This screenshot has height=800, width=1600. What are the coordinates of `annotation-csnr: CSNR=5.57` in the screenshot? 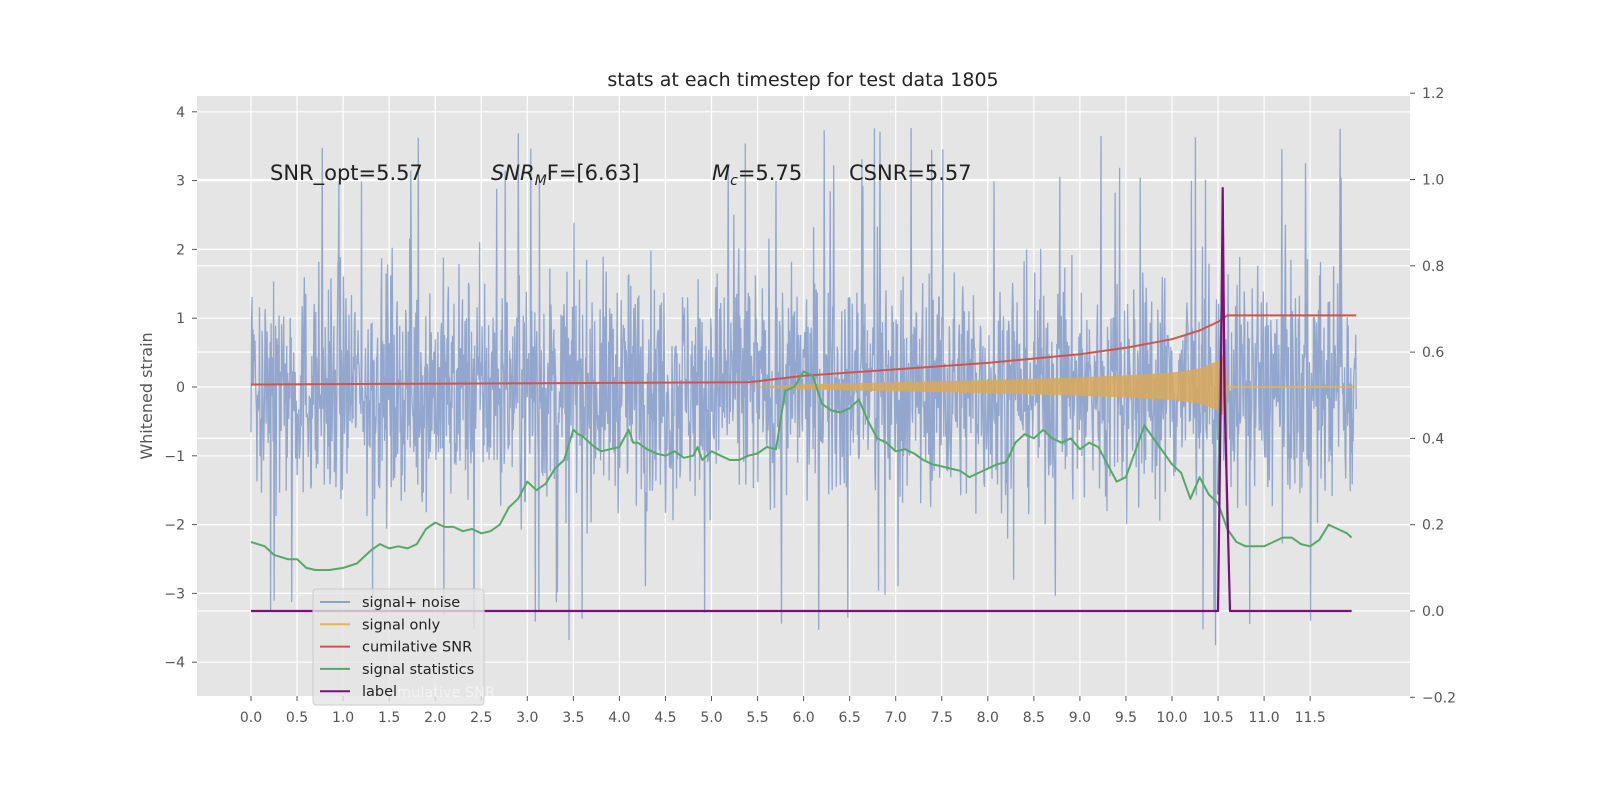 It's located at (910, 173).